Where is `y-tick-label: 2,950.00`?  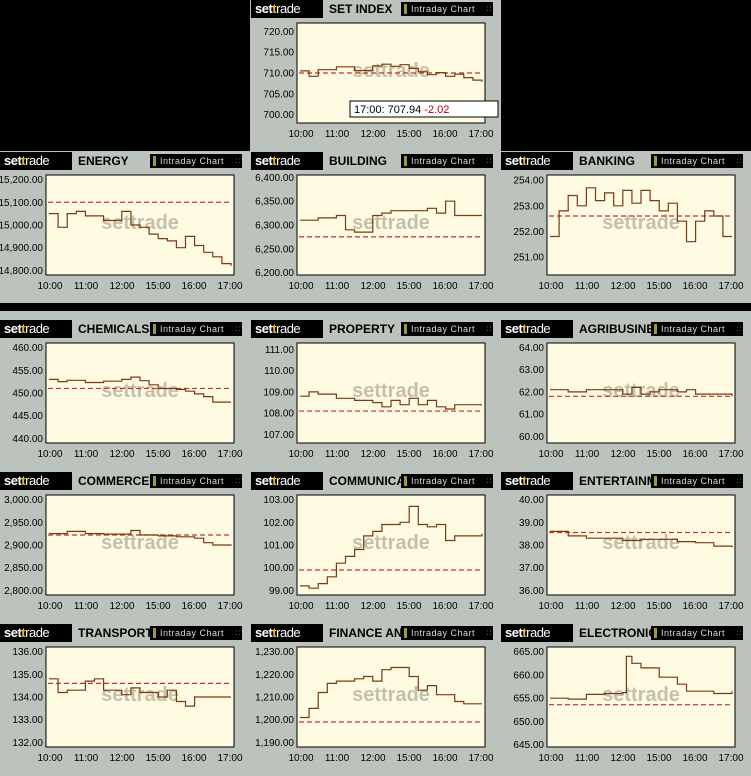
y-tick-label: 2,950.00 is located at coordinates (23, 523).